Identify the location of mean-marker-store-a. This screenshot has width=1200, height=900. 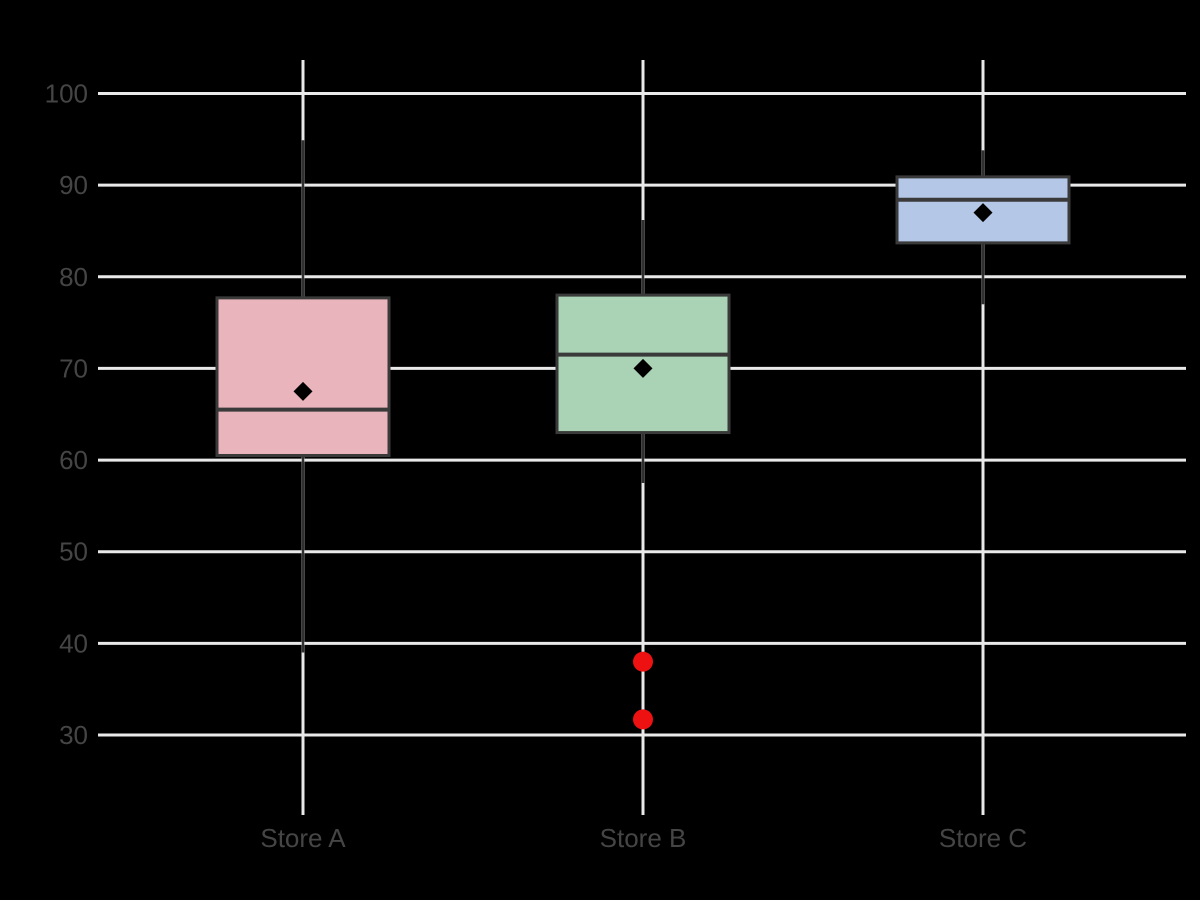
(303, 391).